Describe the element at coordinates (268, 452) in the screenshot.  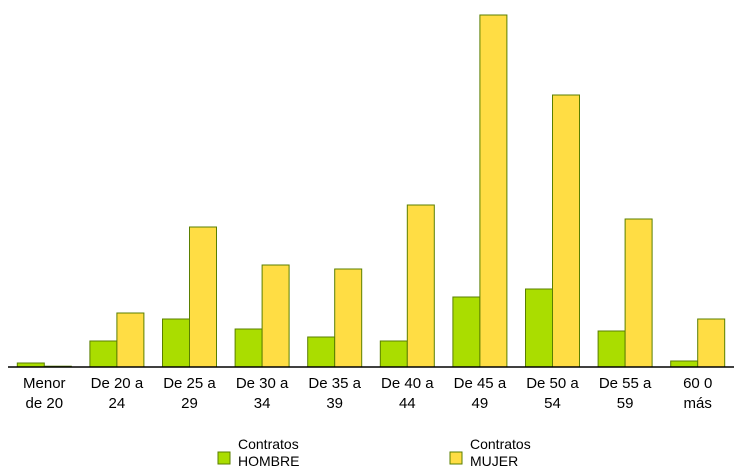
I see `legend-label-hombre: Contratos HOMBRE` at that location.